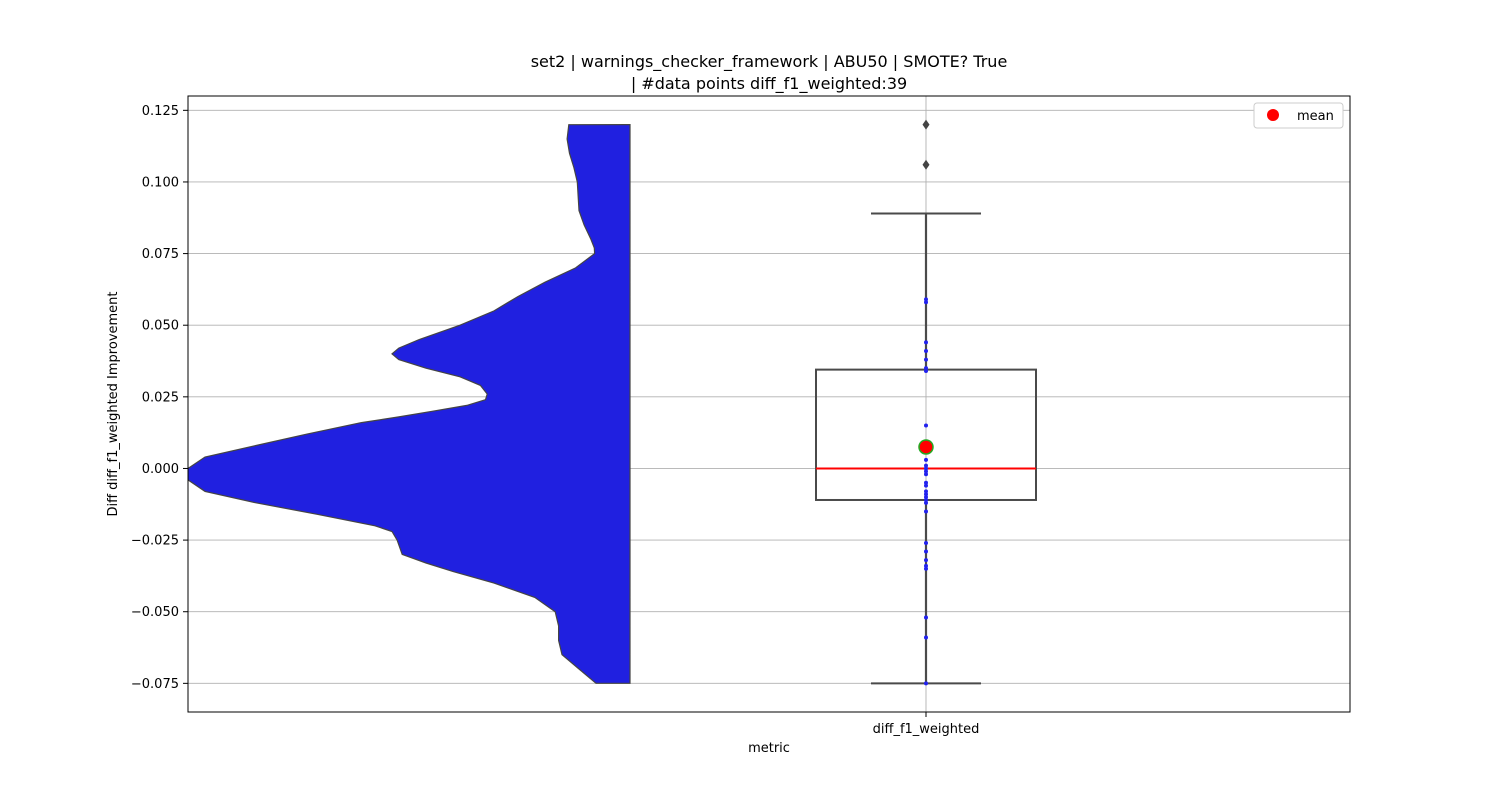 The height and width of the screenshot is (800, 1500). What do you see at coordinates (160, 254) in the screenshot?
I see `y-tick-label: 0.075` at bounding box center [160, 254].